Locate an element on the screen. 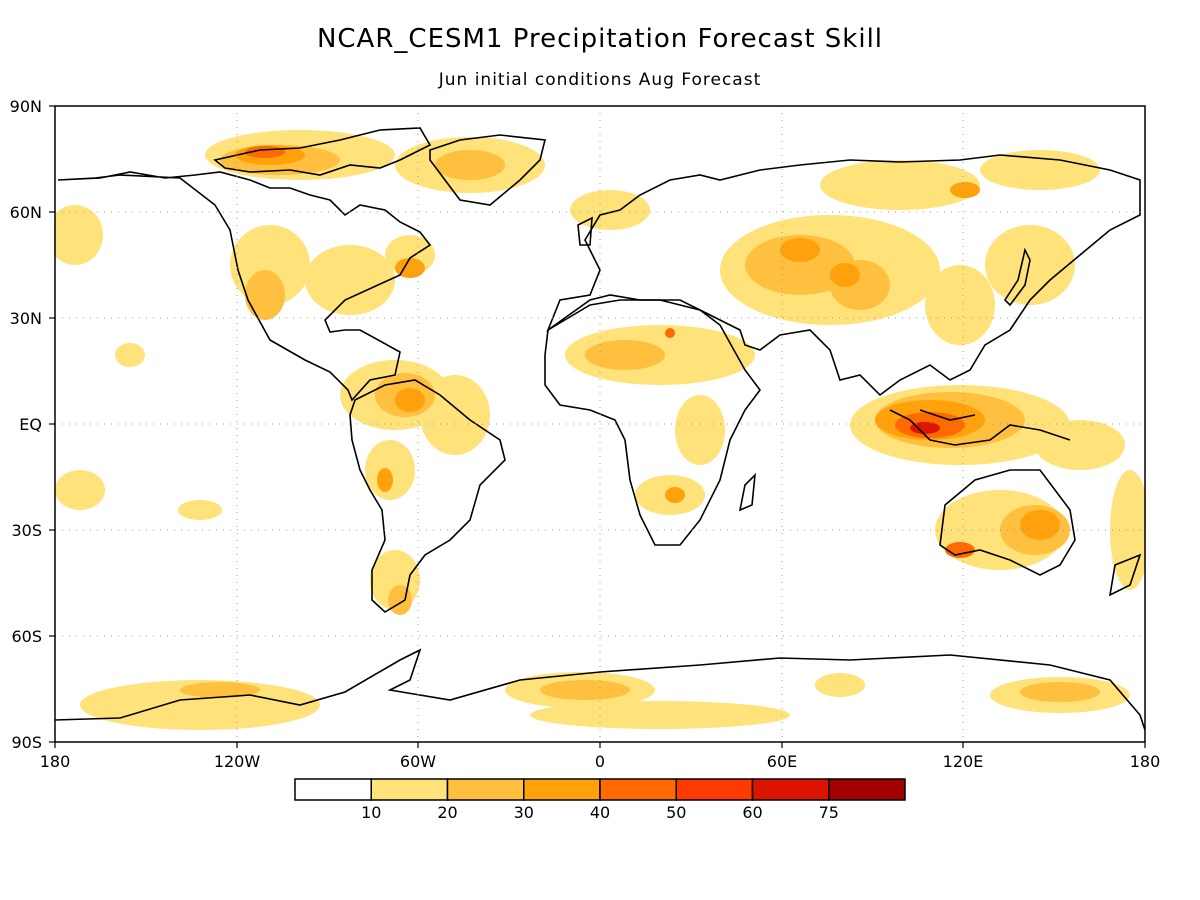 The image size is (1200, 900). coastline-arctic-islands is located at coordinates (322, 151).